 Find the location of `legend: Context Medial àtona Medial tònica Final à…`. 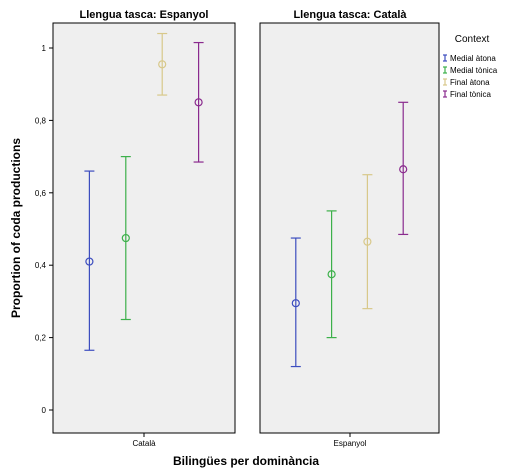

legend: Context Medial àtona Medial tònica Final à… is located at coordinates (470, 66).